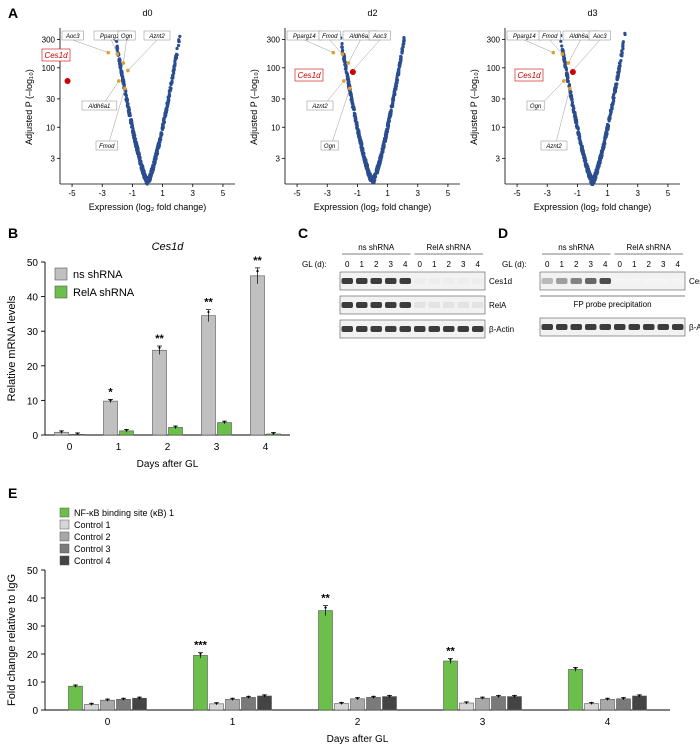 The height and width of the screenshot is (751, 700). I want to click on legend-label: RelA shRNA, so click(104, 293).